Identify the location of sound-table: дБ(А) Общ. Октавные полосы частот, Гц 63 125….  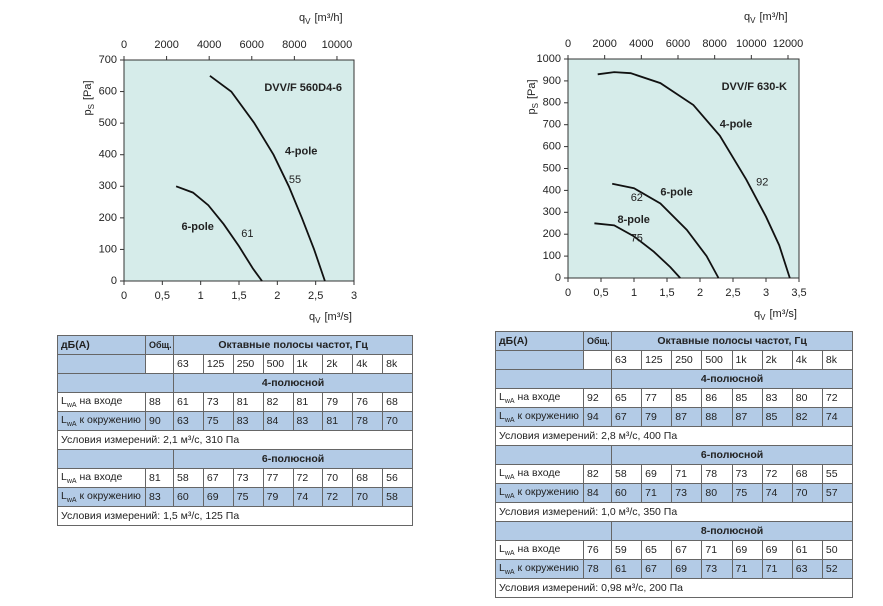
(235, 430).